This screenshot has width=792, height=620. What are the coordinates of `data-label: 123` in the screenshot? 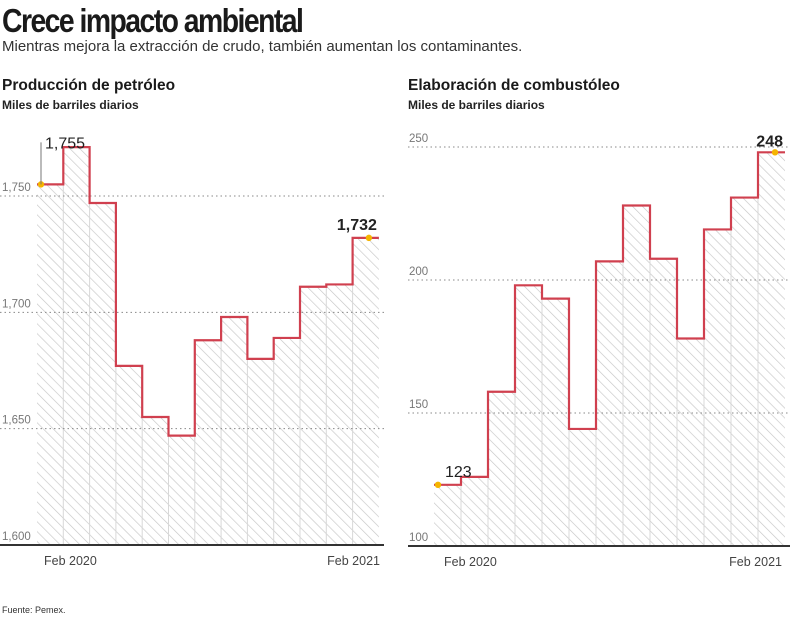 It's located at (458, 472).